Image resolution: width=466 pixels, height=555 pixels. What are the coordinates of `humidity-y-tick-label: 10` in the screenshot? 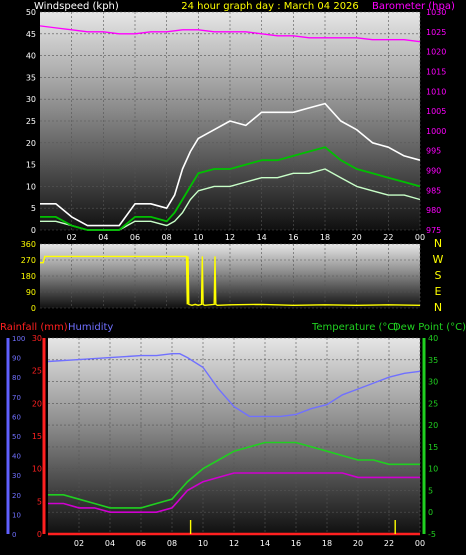 It's located at (16, 515).